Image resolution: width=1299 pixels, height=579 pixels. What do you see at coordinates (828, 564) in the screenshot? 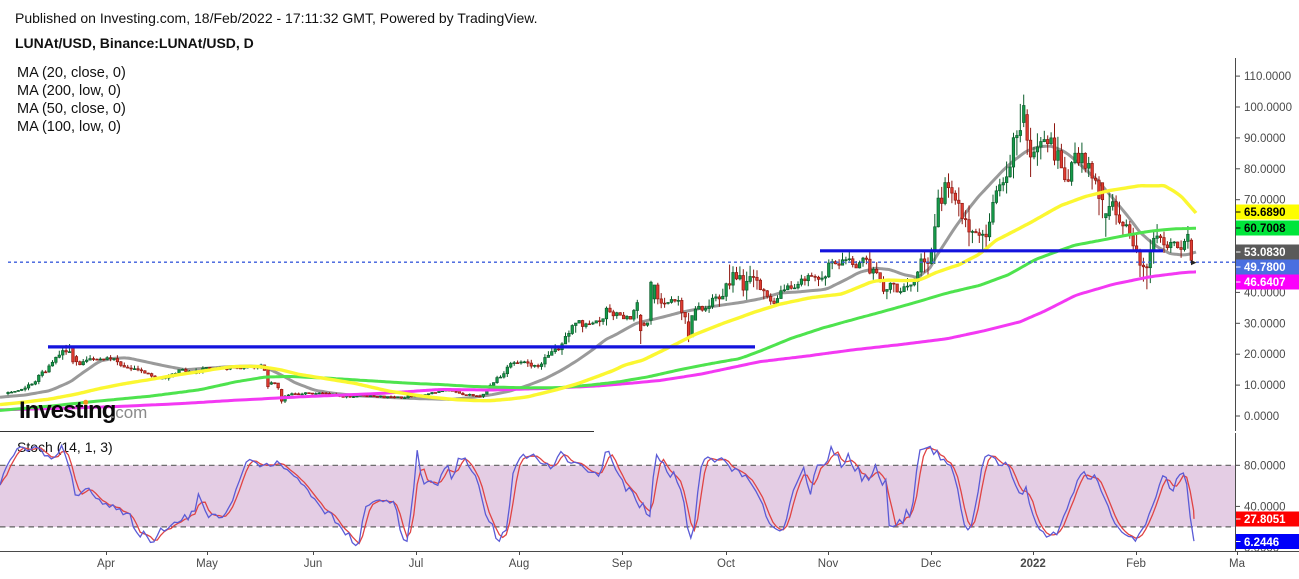
I see `svg-text: Nov` at bounding box center [828, 564].